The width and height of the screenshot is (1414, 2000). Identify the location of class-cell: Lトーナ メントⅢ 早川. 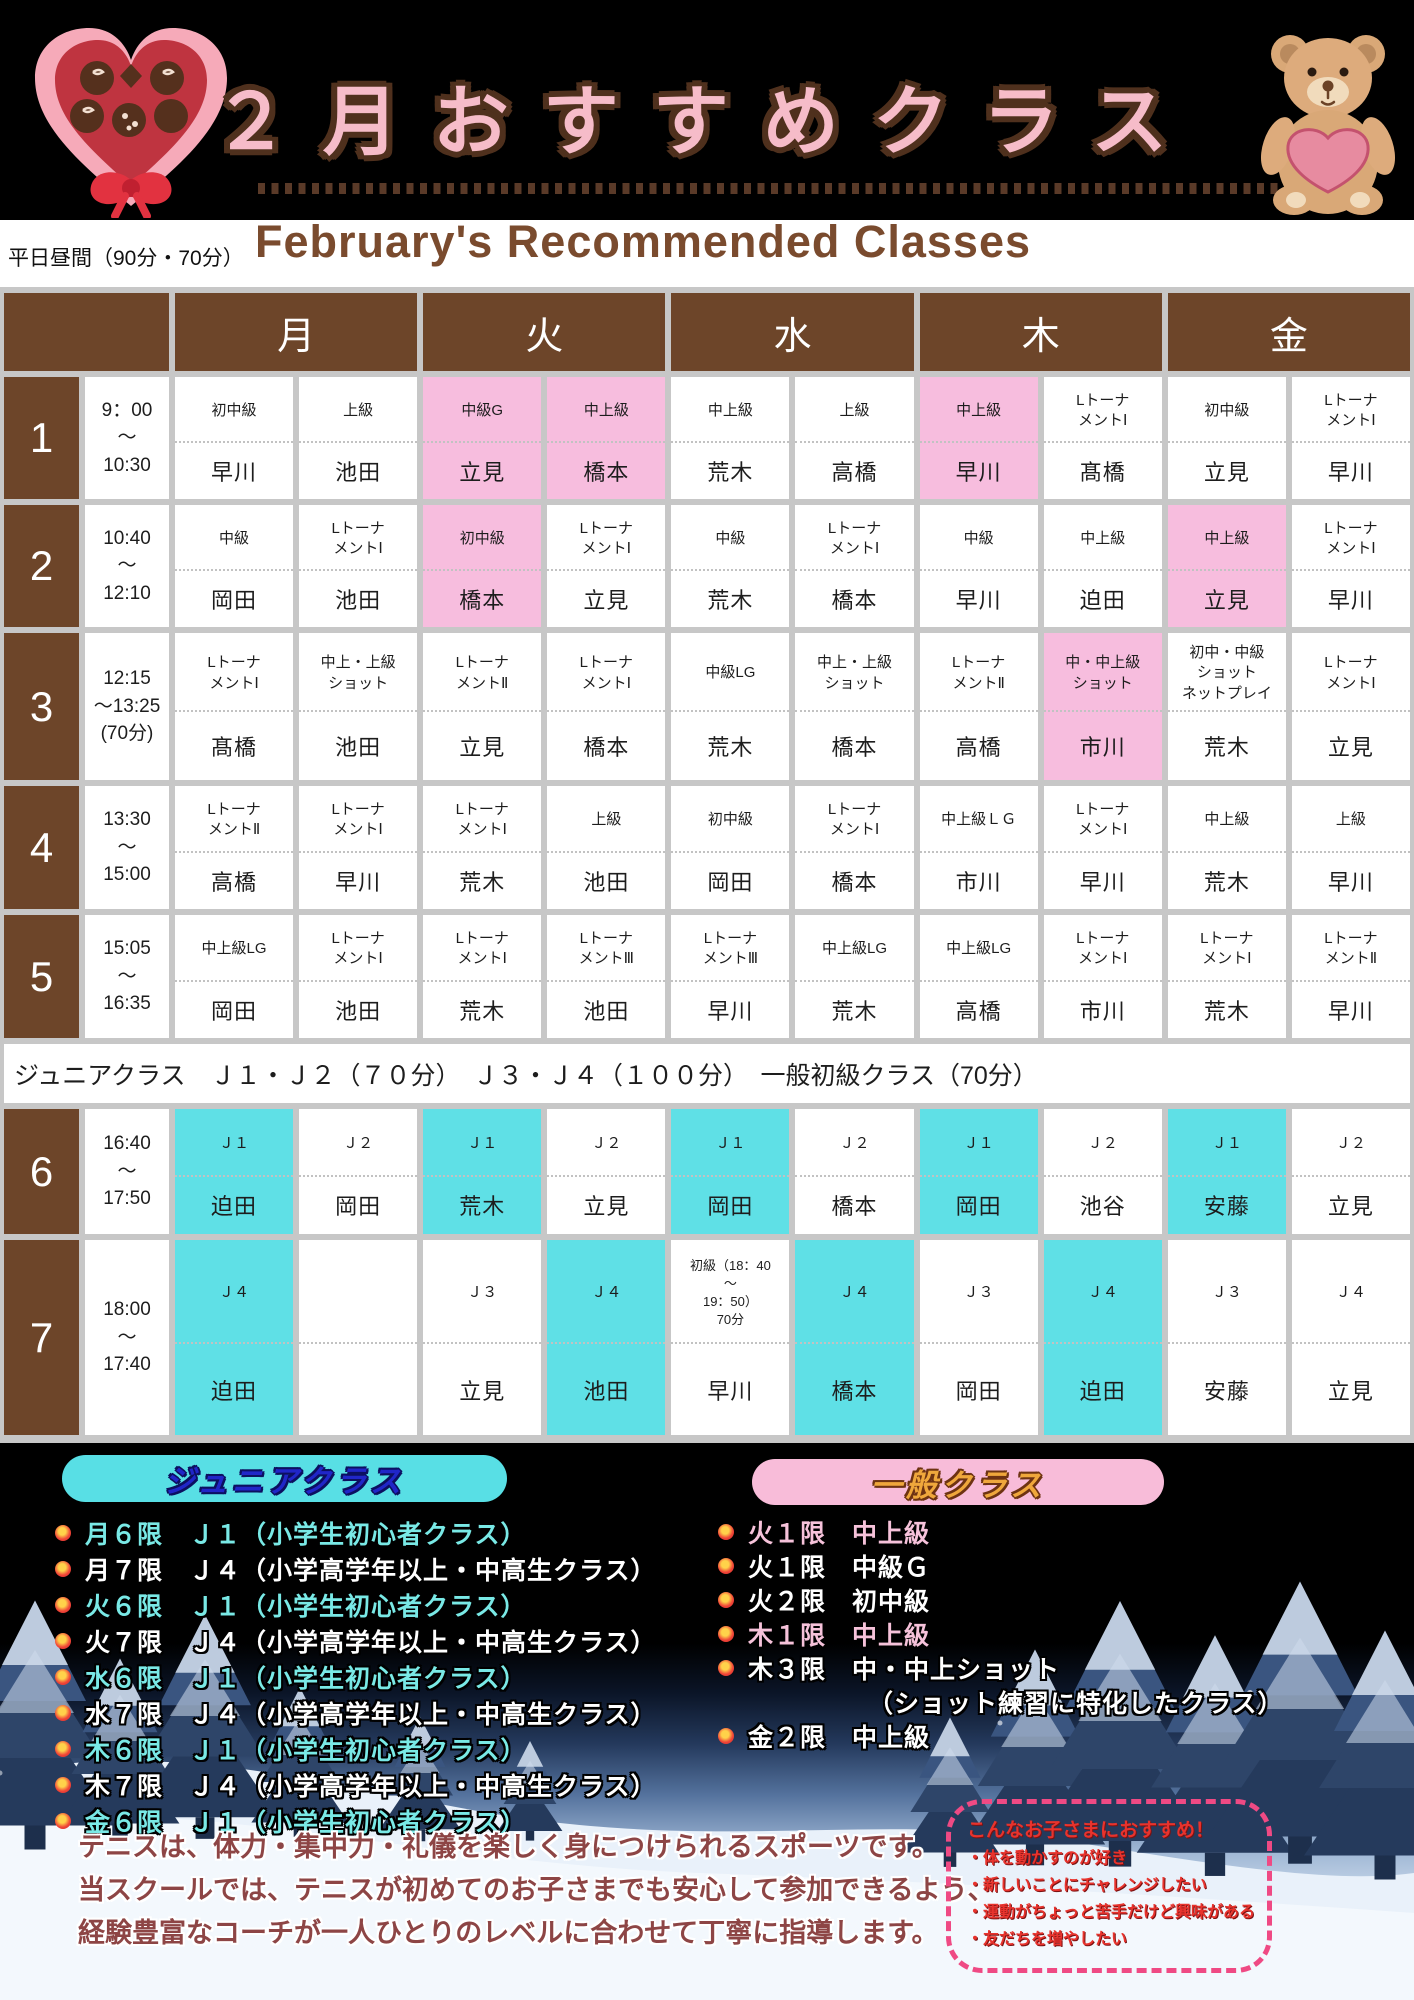
(730, 976).